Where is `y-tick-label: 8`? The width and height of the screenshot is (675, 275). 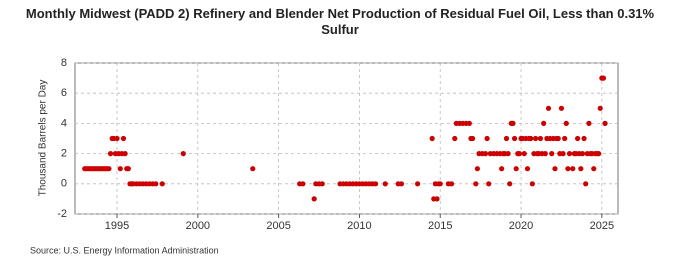 y-tick-label: 8 is located at coordinates (64, 63).